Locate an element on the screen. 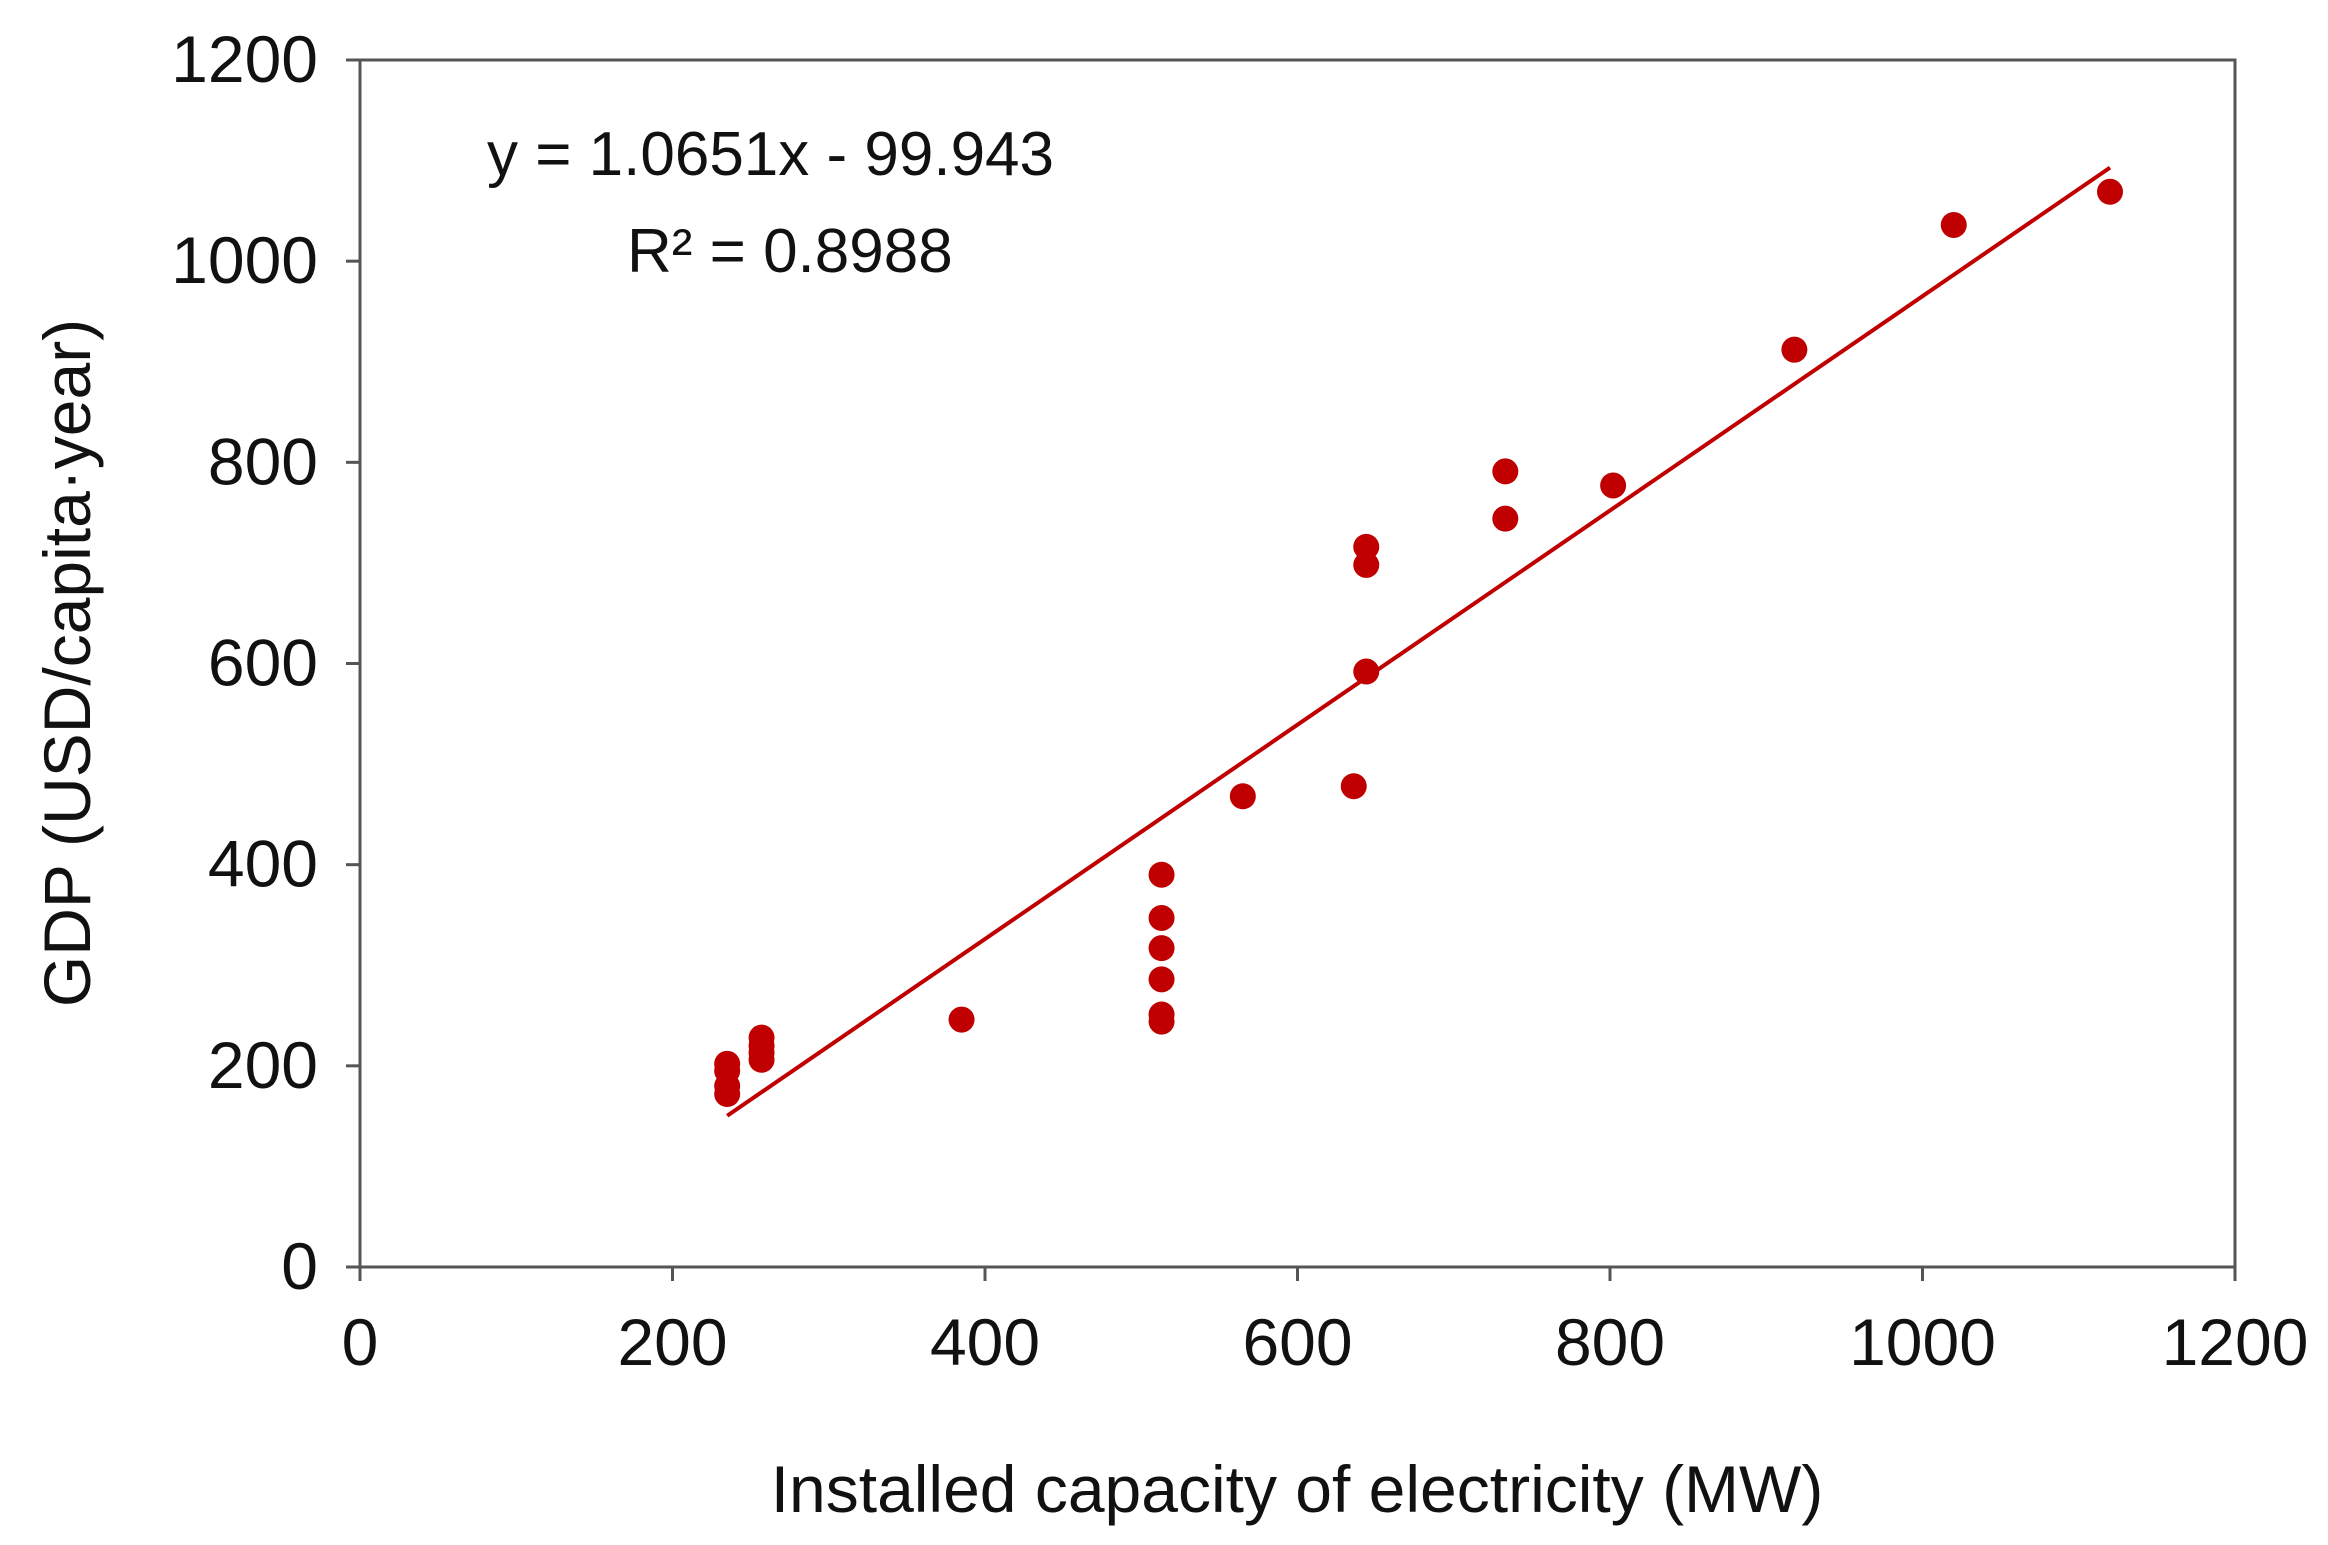 Image resolution: width=2328 pixels, height=1545 pixels. y-tick-label: 600 is located at coordinates (263, 663).